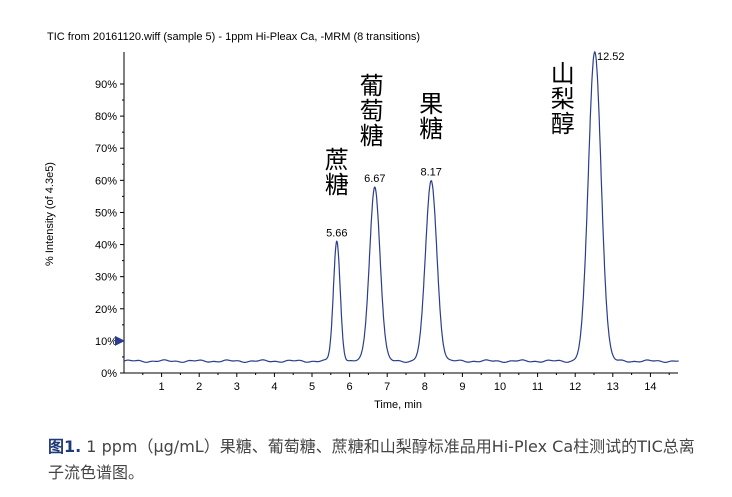  Describe the element at coordinates (537, 387) in the screenshot. I see `x-tick-label: 11` at that location.